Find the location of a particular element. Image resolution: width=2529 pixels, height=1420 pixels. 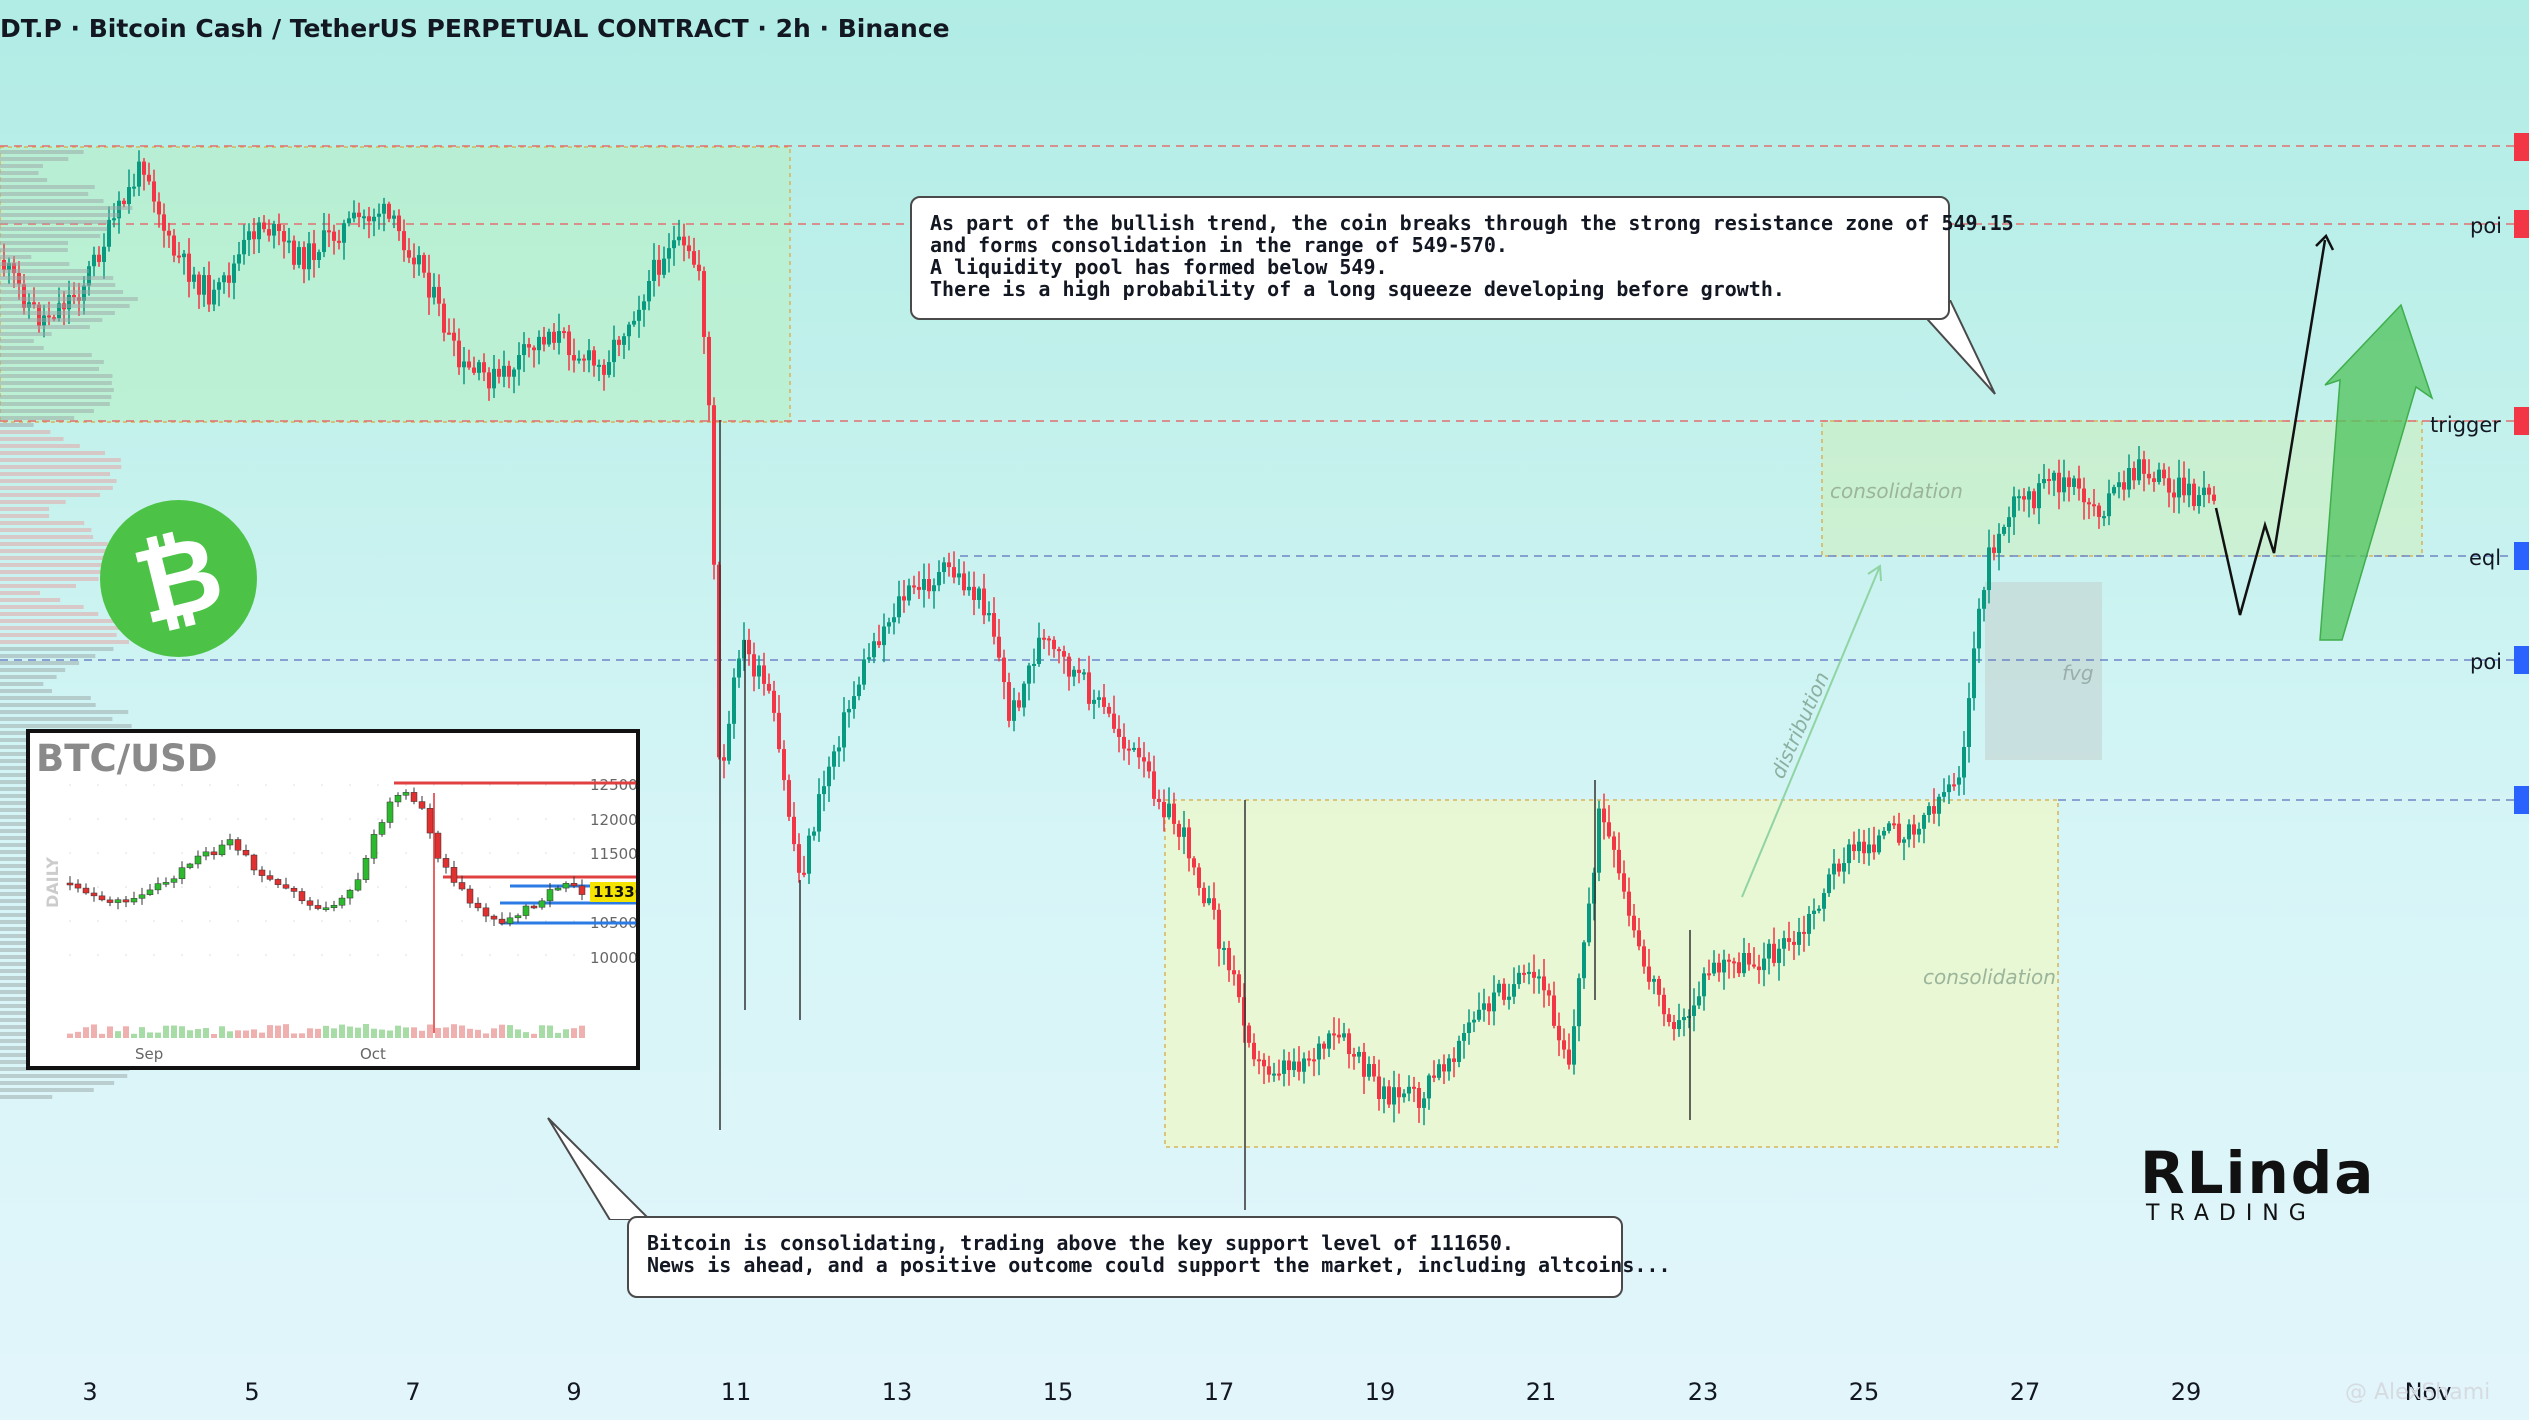

zone-consolidation-bottom is located at coordinates (1611, 973).